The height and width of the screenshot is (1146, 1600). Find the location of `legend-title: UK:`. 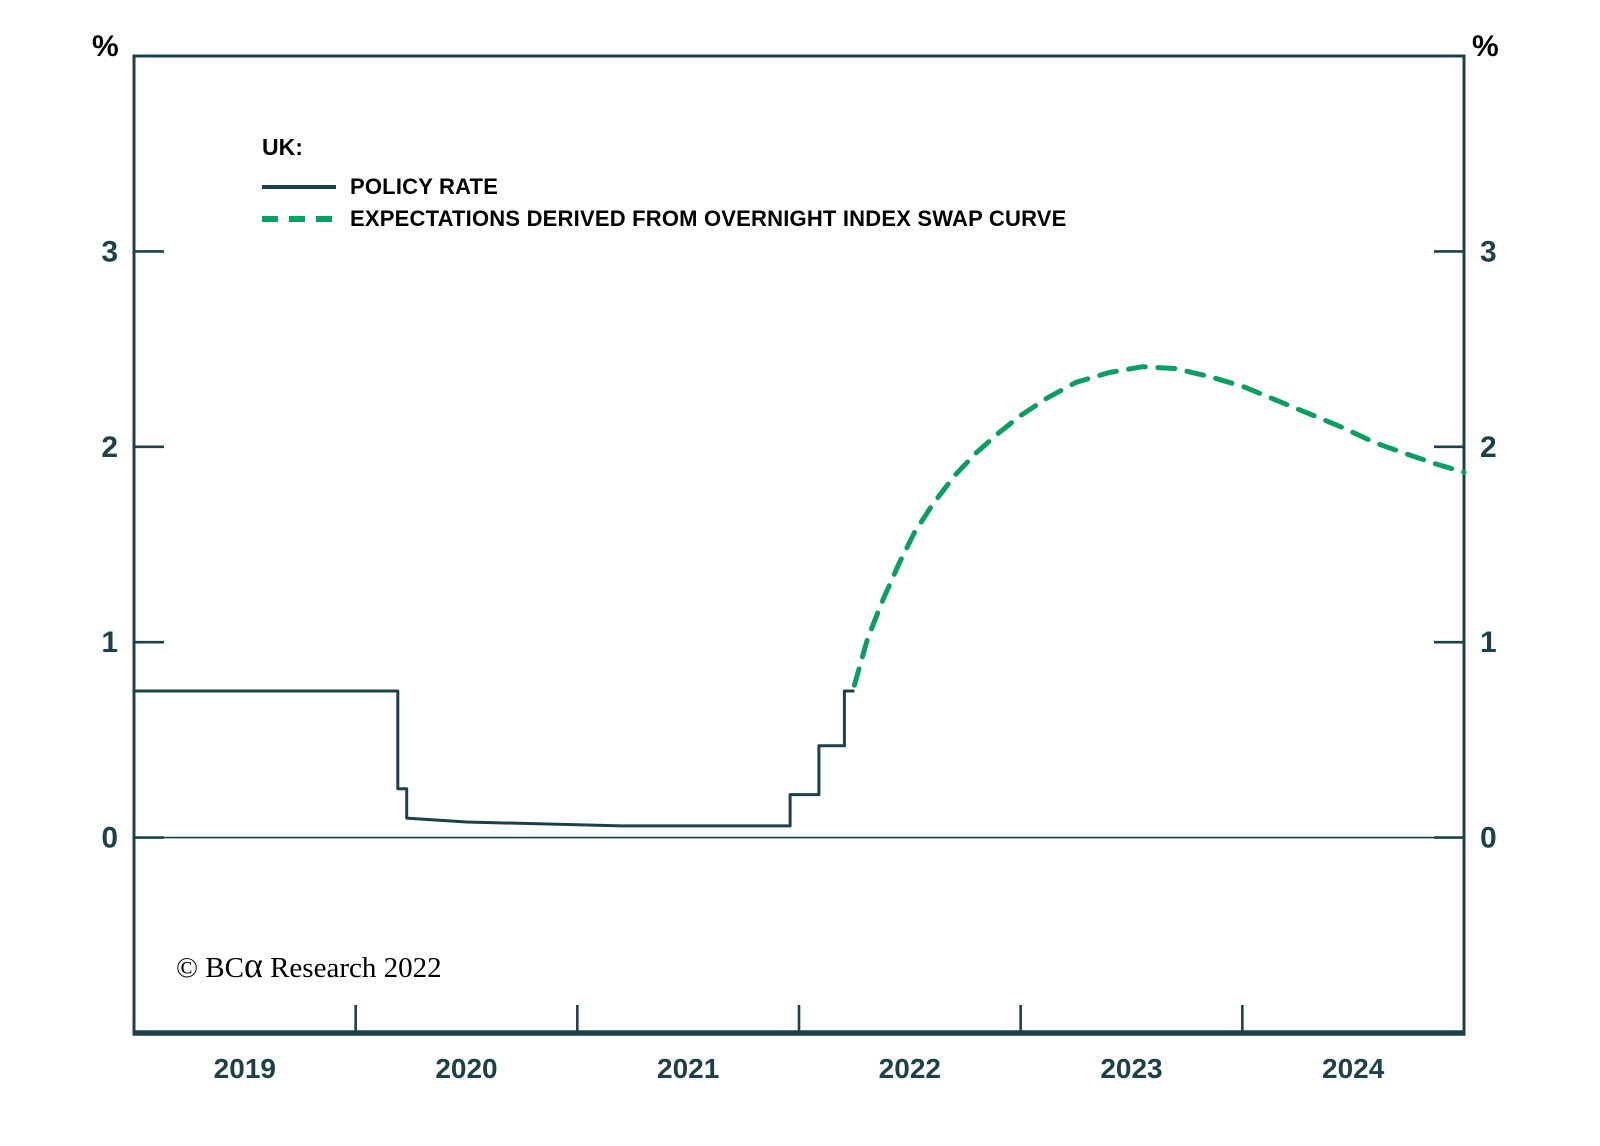

legend-title: UK: is located at coordinates (282, 147).